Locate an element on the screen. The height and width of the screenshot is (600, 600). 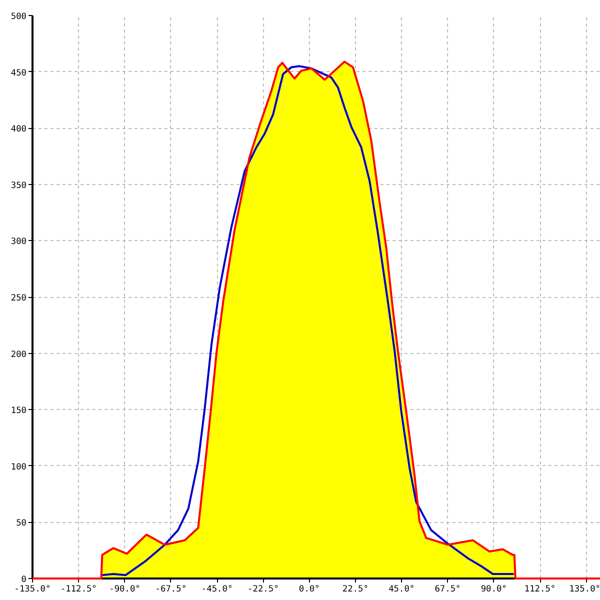
x-tick-label: -22.5° is located at coordinates (263, 589).